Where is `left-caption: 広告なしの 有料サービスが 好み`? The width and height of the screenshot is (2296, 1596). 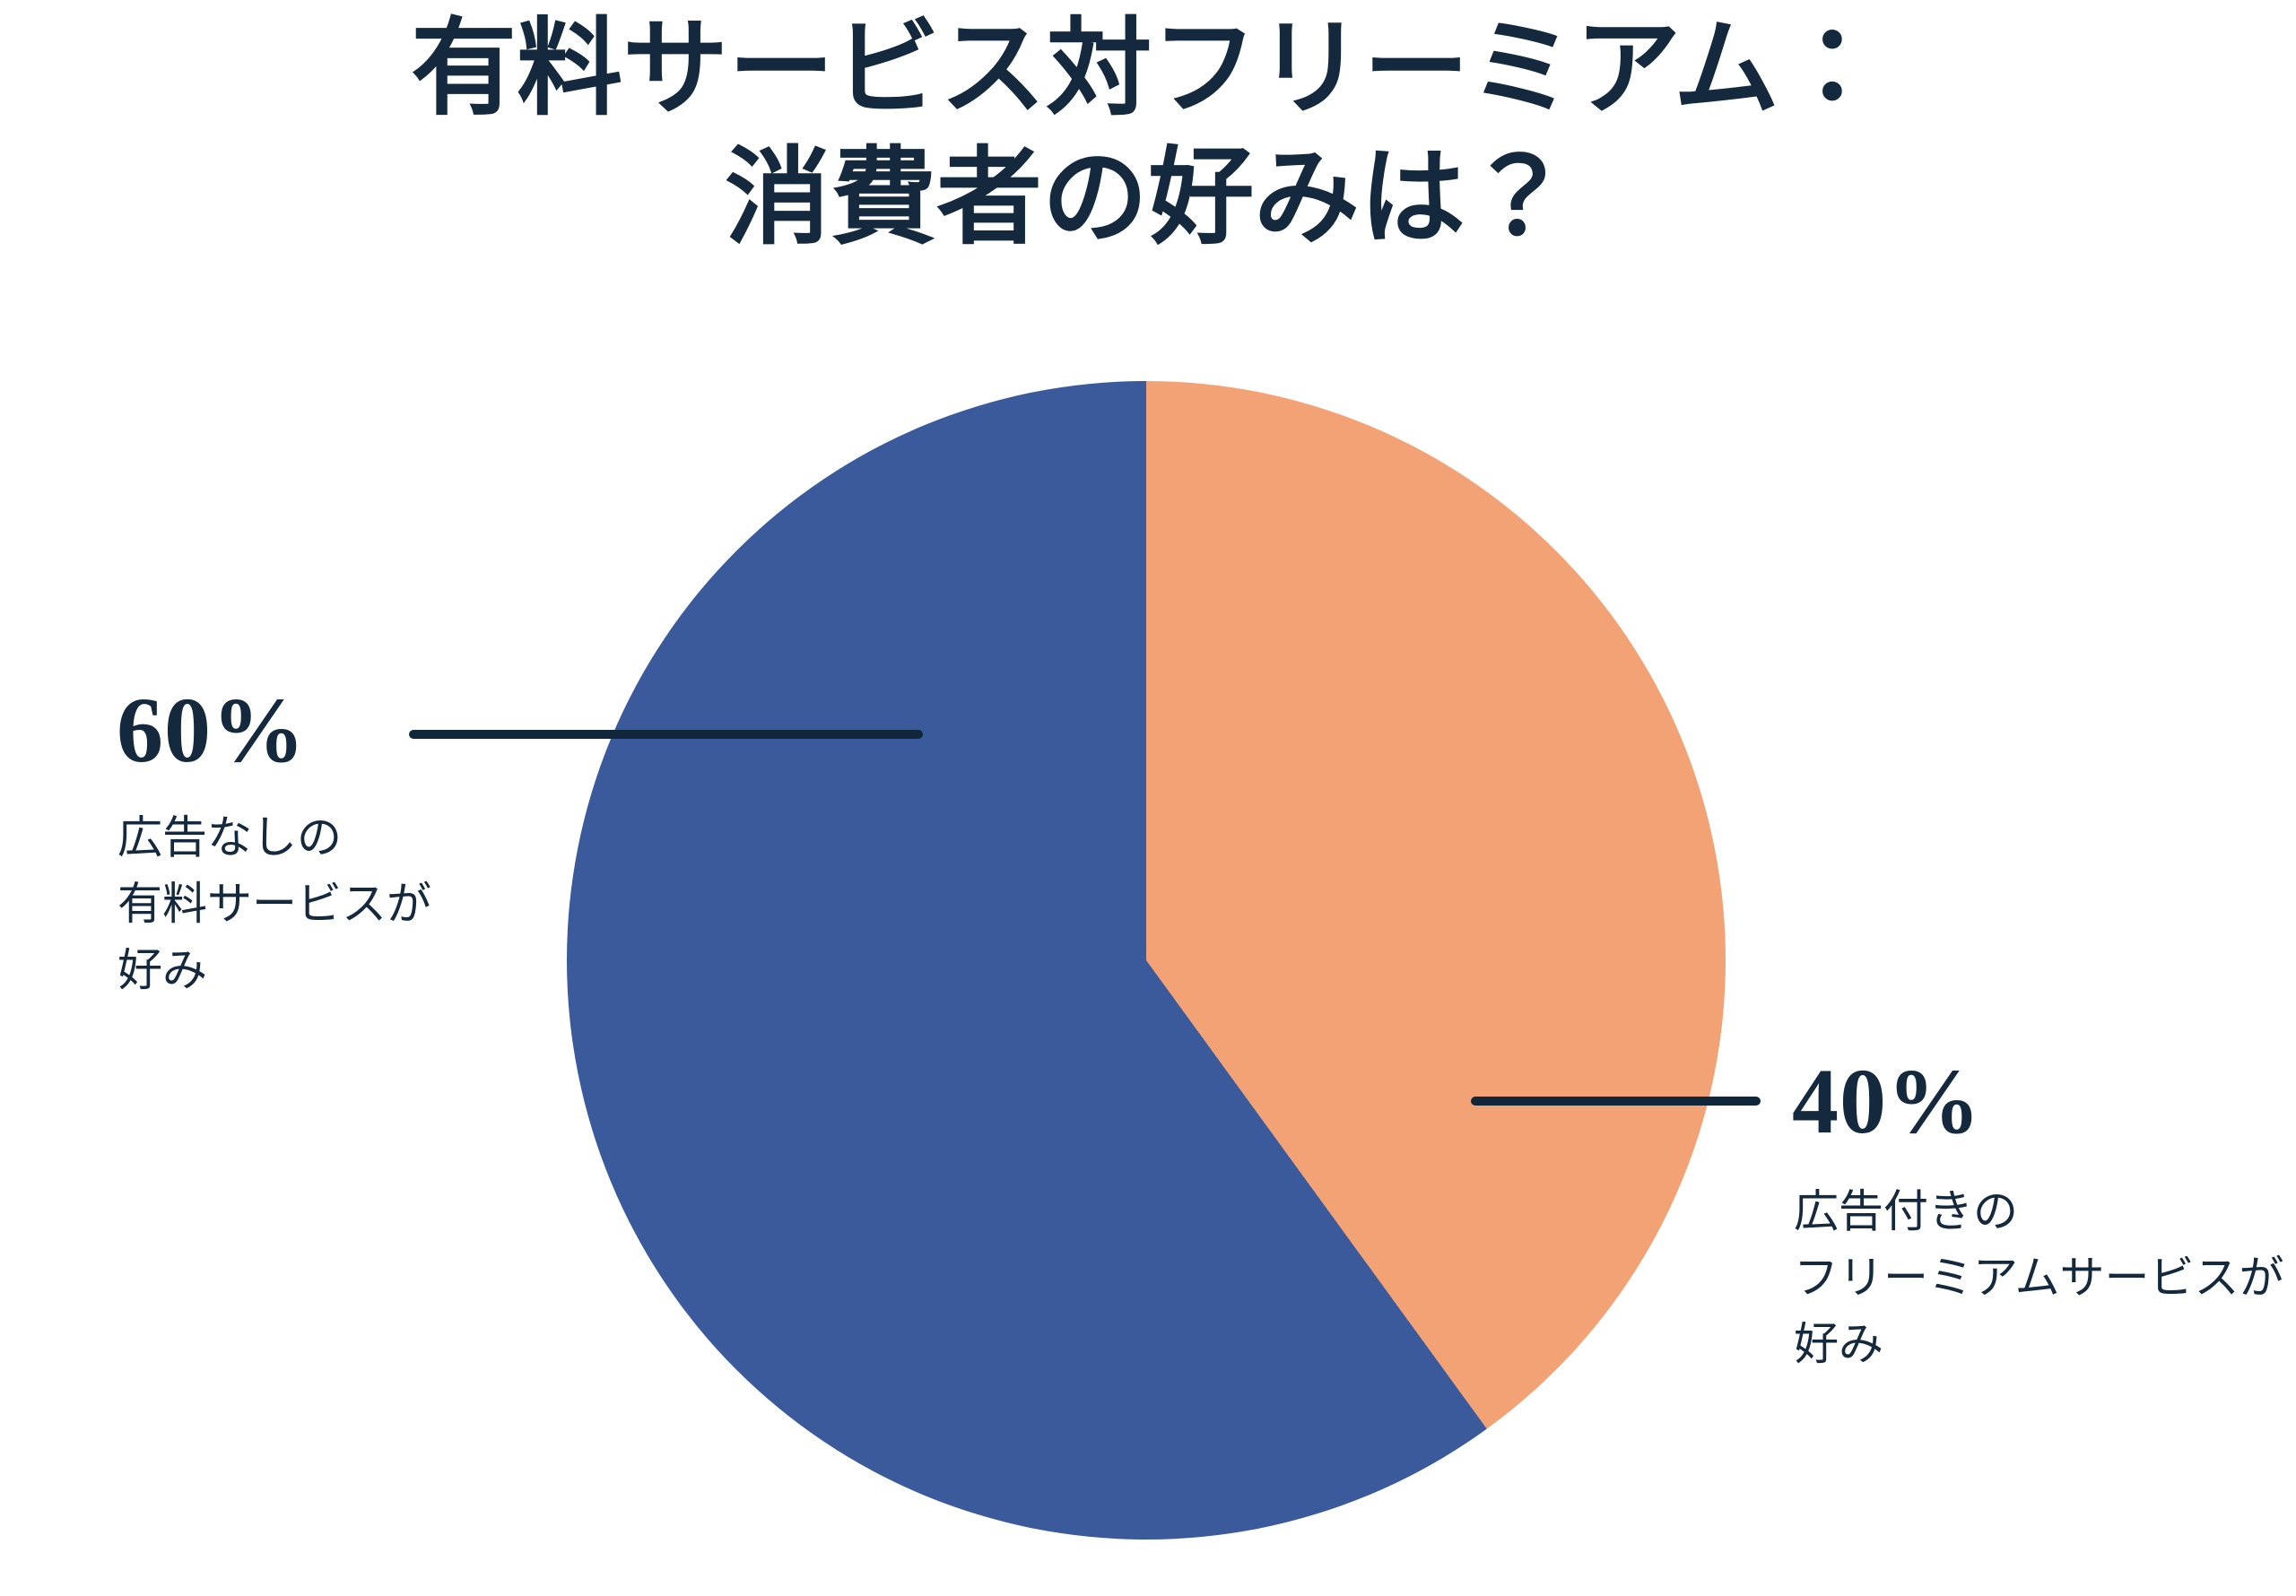 left-caption: 広告なしの 有料サービスが 好み is located at coordinates (274, 904).